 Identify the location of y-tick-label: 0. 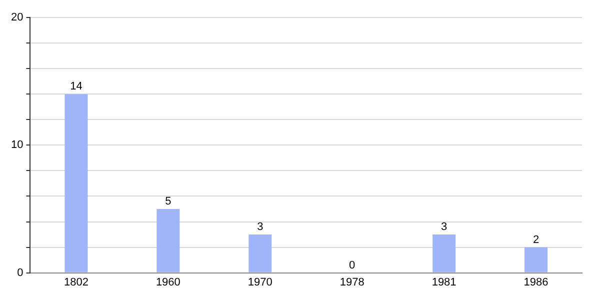
(20, 272).